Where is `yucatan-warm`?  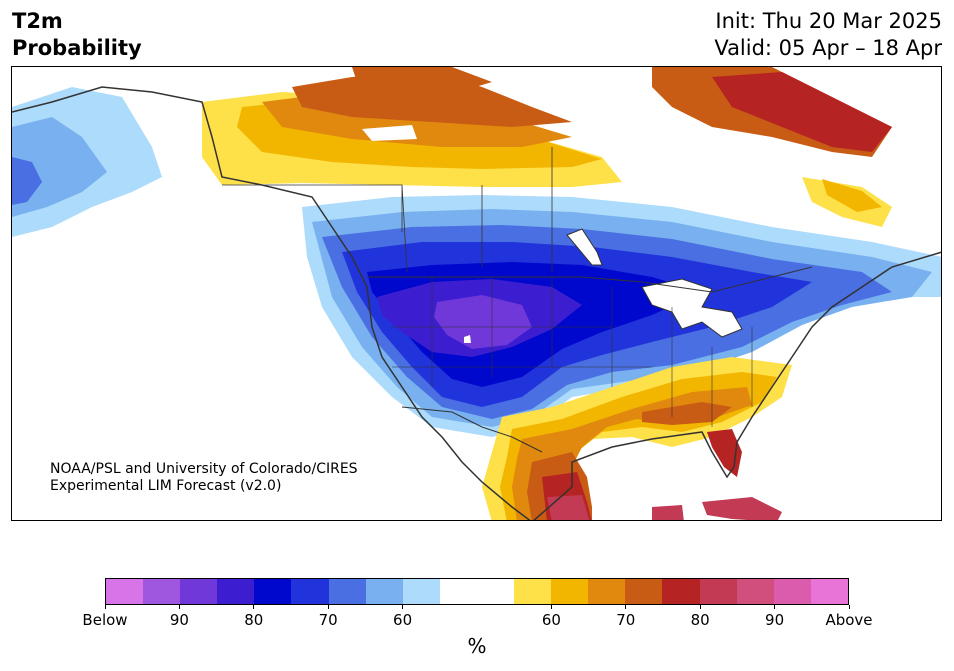 yucatan-warm is located at coordinates (668, 512).